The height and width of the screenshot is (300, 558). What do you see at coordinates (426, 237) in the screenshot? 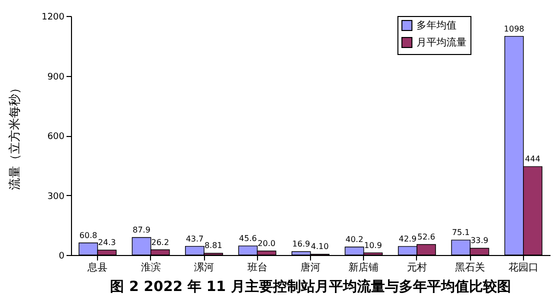
I see `data-label: 52.6` at bounding box center [426, 237].